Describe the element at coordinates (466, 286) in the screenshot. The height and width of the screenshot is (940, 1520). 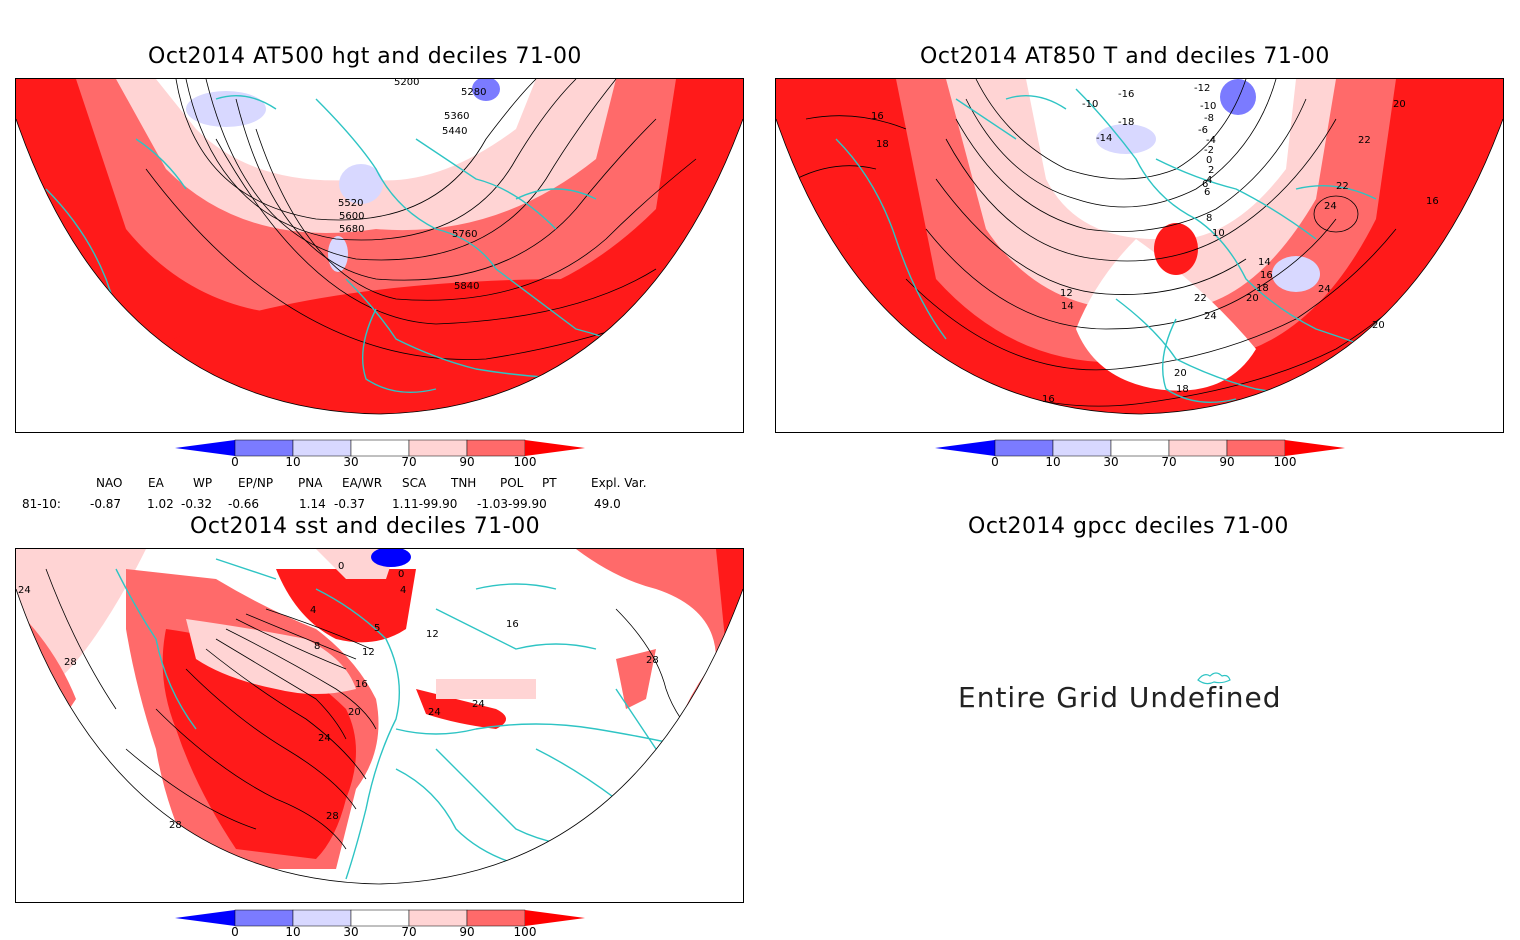
I see `at500-contour-label: 5840` at that location.